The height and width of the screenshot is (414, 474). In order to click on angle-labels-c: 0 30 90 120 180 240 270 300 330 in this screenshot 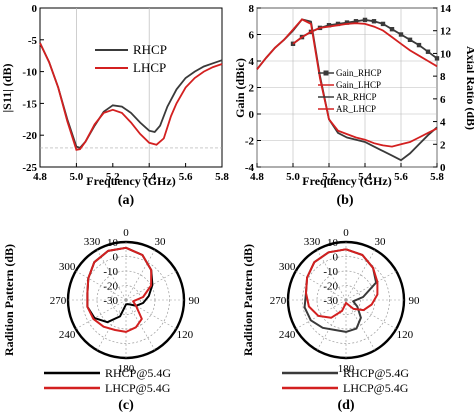, I will do `click(125, 301)`.